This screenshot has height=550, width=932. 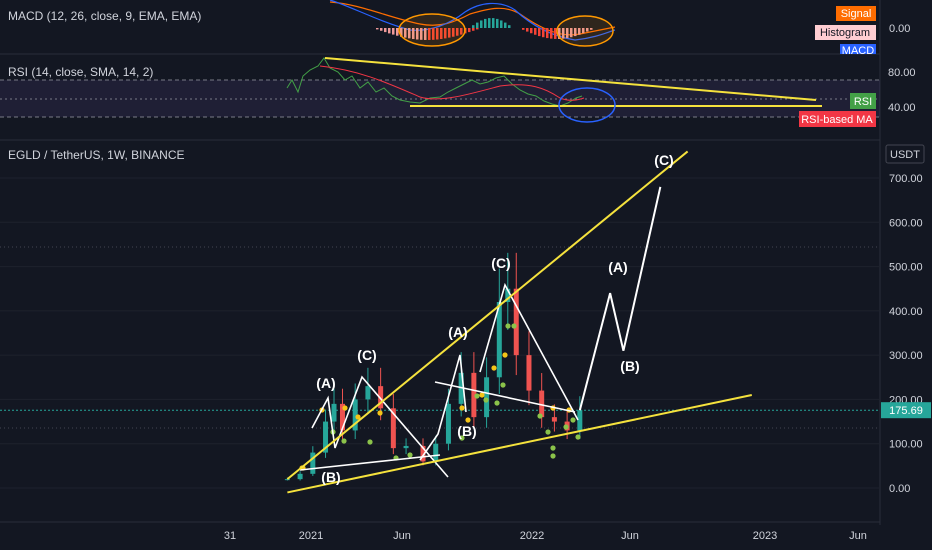 I want to click on macd-zero-label: 0.00, so click(x=899, y=29).